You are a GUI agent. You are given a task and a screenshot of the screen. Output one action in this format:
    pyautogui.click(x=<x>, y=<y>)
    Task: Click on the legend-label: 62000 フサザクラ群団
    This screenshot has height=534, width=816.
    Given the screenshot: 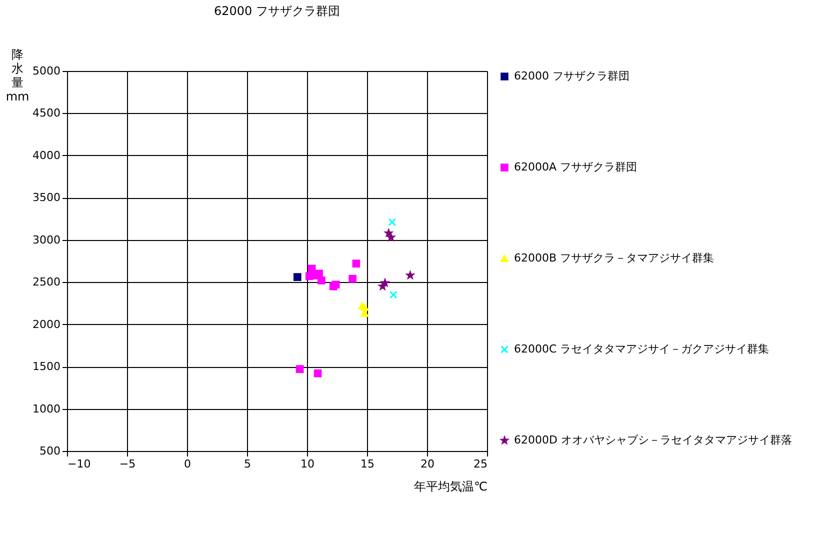 What is the action you would take?
    pyautogui.click(x=572, y=76)
    